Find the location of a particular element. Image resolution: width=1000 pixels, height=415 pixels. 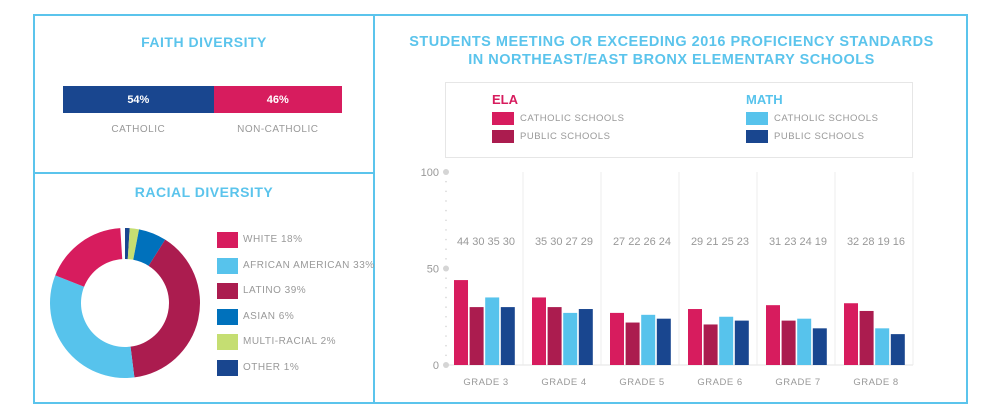

data-labels: 27 22 26 24 is located at coordinates (642, 242).